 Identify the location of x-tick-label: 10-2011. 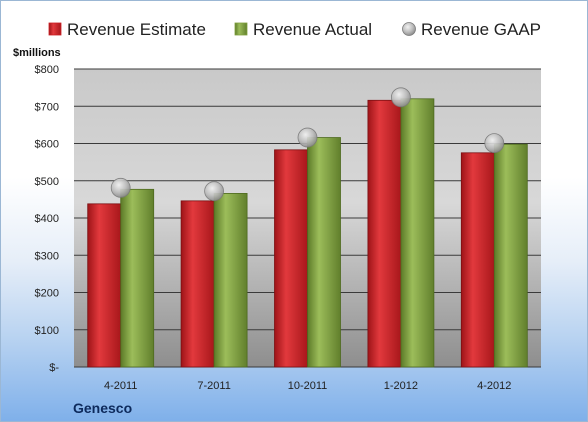
(308, 386).